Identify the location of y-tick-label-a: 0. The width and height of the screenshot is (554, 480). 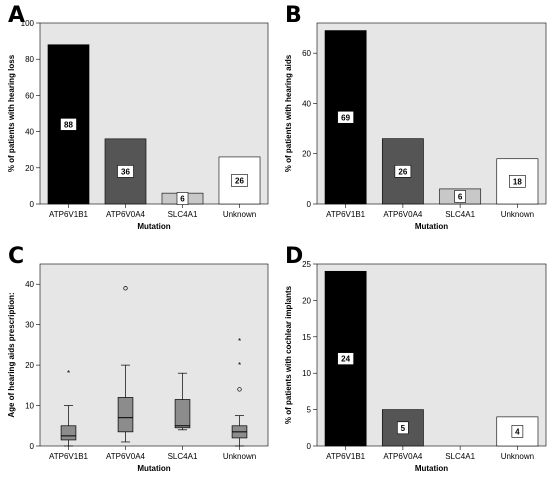
(32, 204).